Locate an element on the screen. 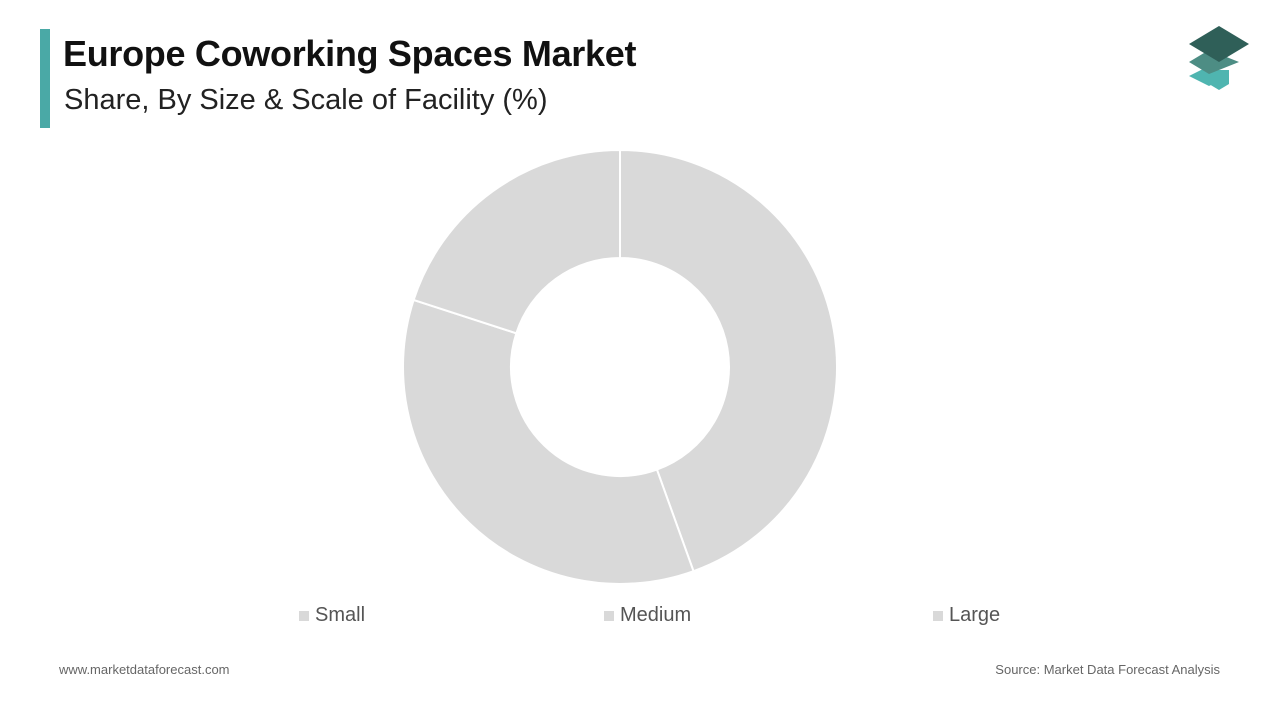  logo-layer-middle is located at coordinates (1214, 62).